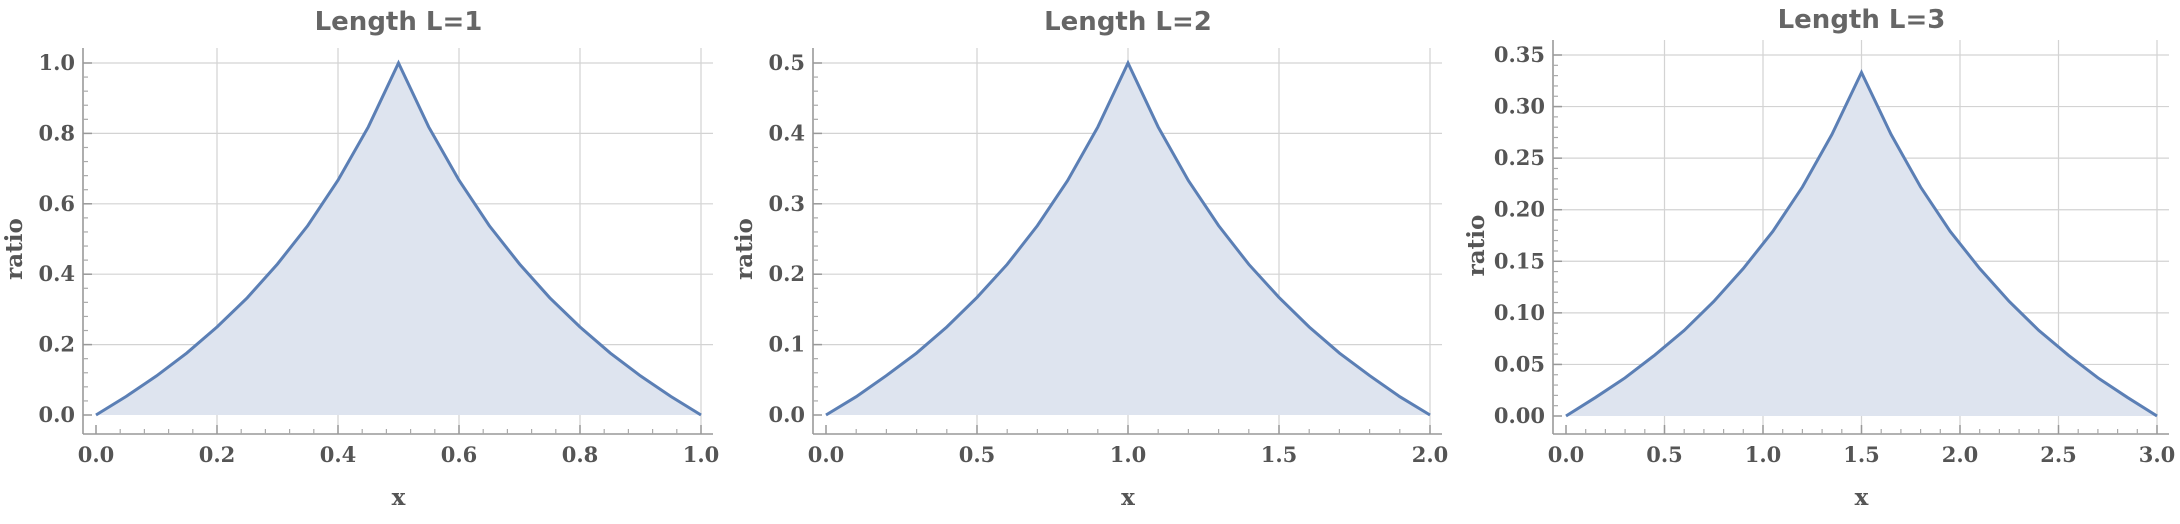 This screenshot has width=2180, height=524. What do you see at coordinates (786, 203) in the screenshot?
I see `y-tick-label: 0.3` at bounding box center [786, 203].